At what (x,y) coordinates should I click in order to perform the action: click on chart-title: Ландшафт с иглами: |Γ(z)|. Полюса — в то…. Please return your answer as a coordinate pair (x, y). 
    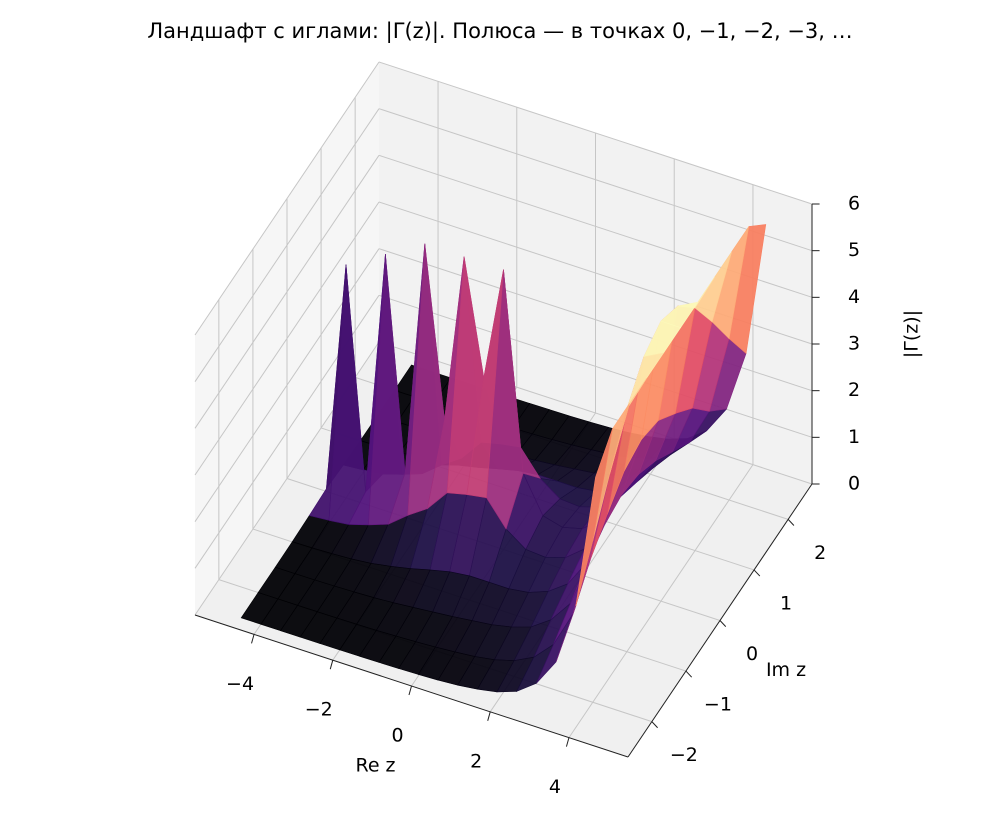
    Looking at the image, I should click on (499, 31).